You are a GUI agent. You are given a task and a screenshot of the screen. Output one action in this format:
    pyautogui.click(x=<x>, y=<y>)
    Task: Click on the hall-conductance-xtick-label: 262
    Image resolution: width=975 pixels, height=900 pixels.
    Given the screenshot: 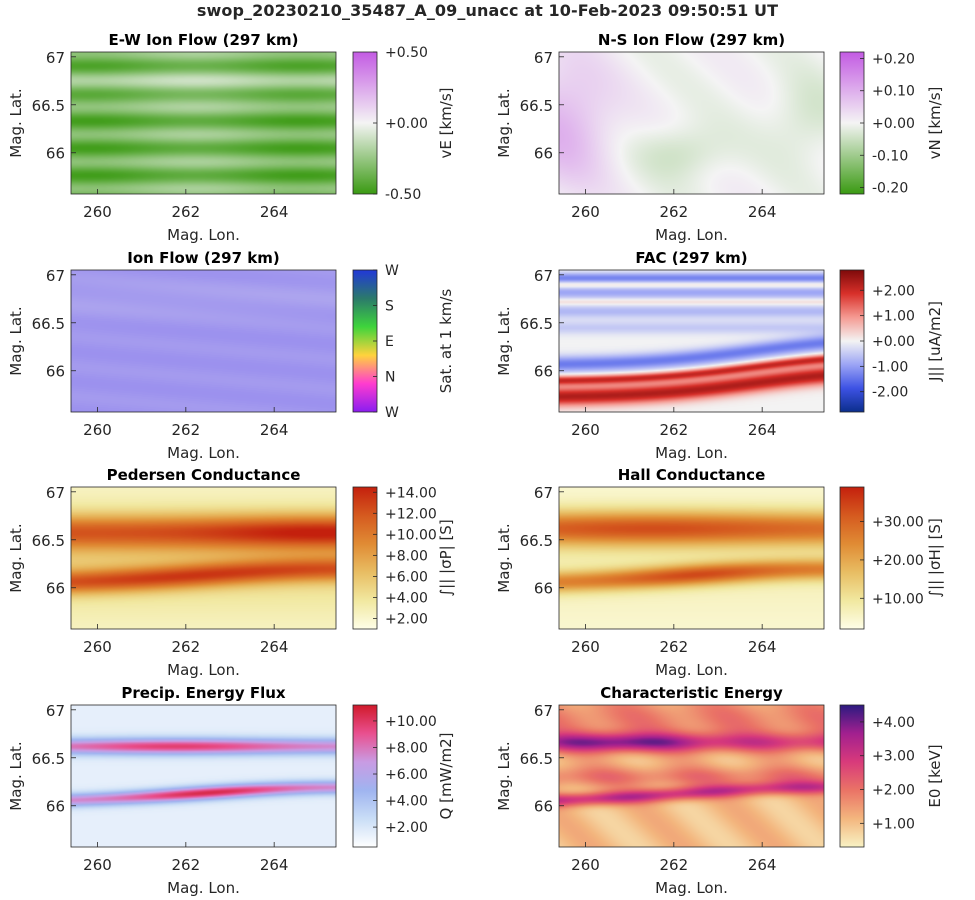 What is the action you would take?
    pyautogui.click(x=674, y=647)
    